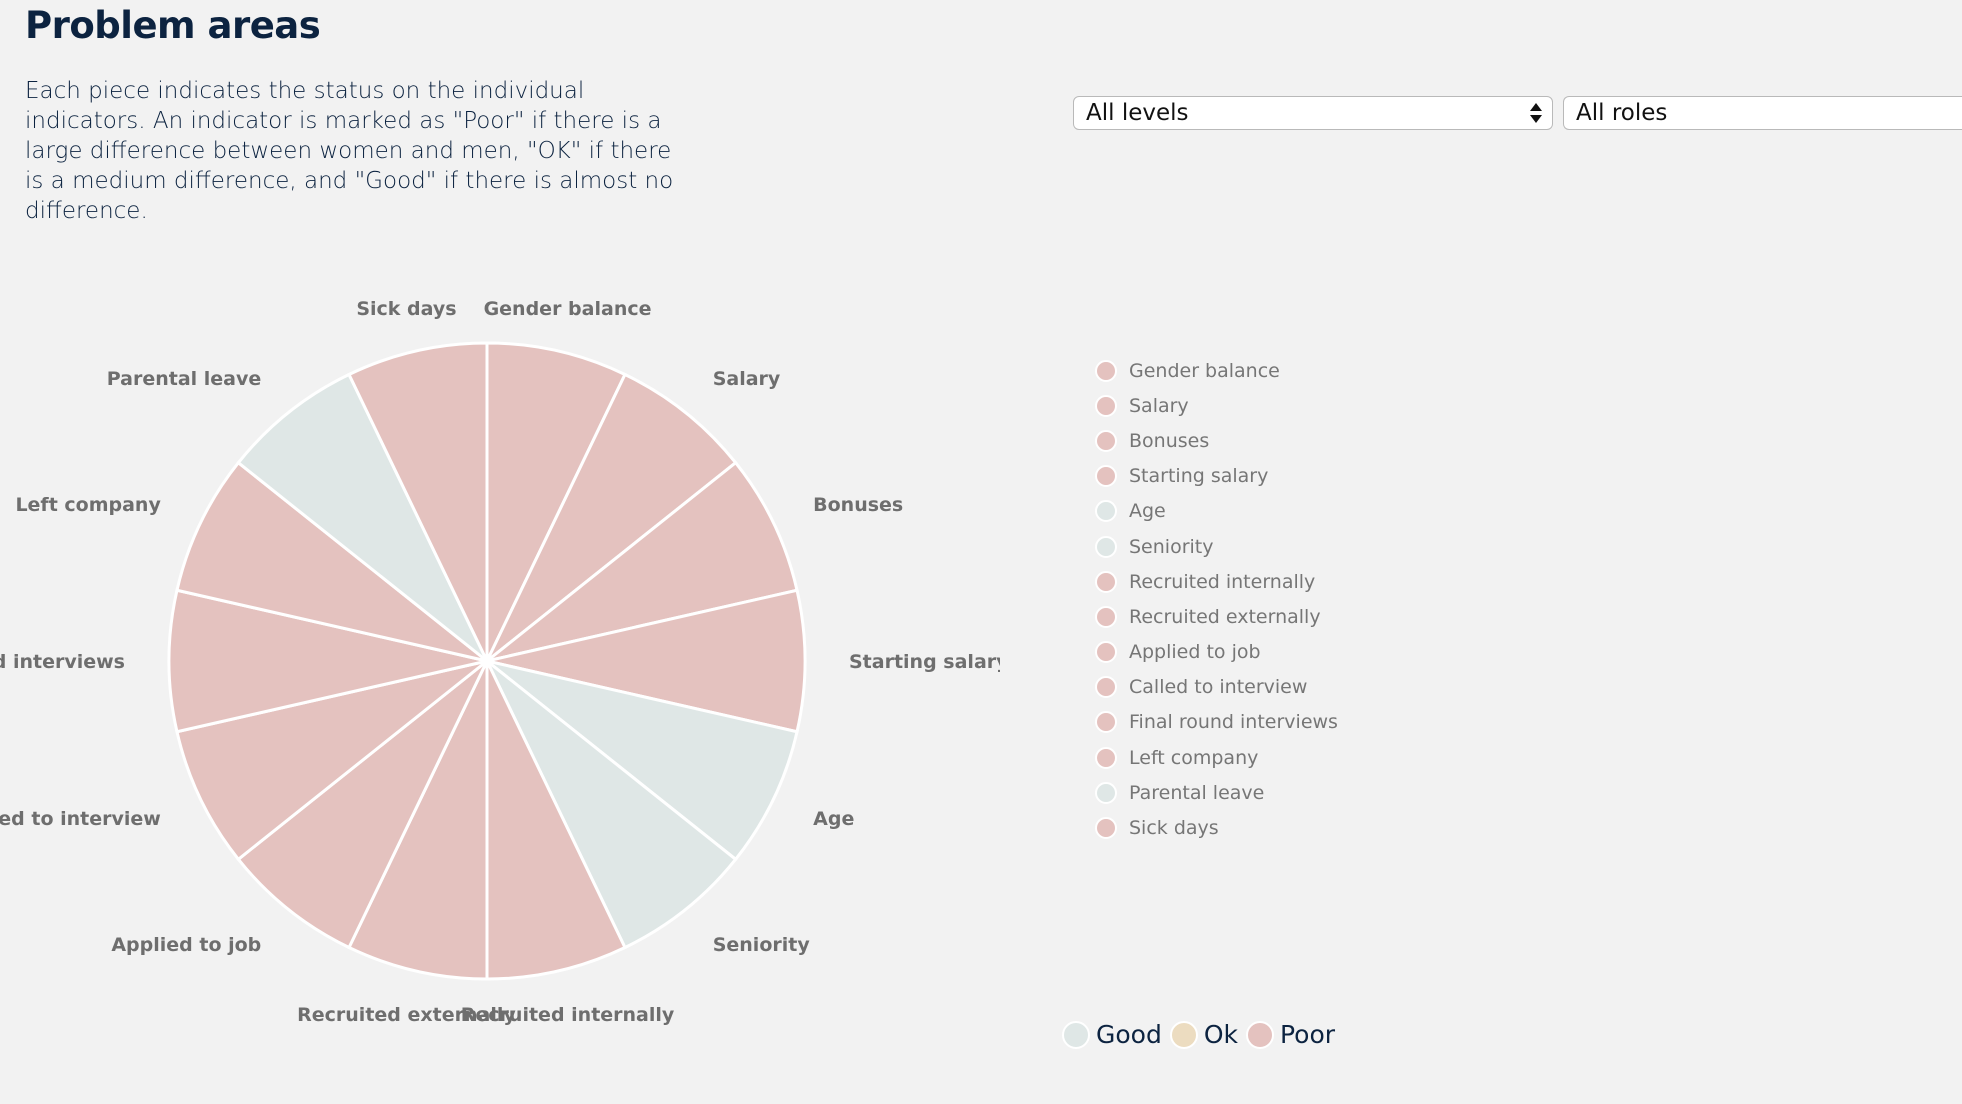 This screenshot has height=1104, width=1962. I want to click on slice-label-sick-days: Sick days, so click(406, 309).